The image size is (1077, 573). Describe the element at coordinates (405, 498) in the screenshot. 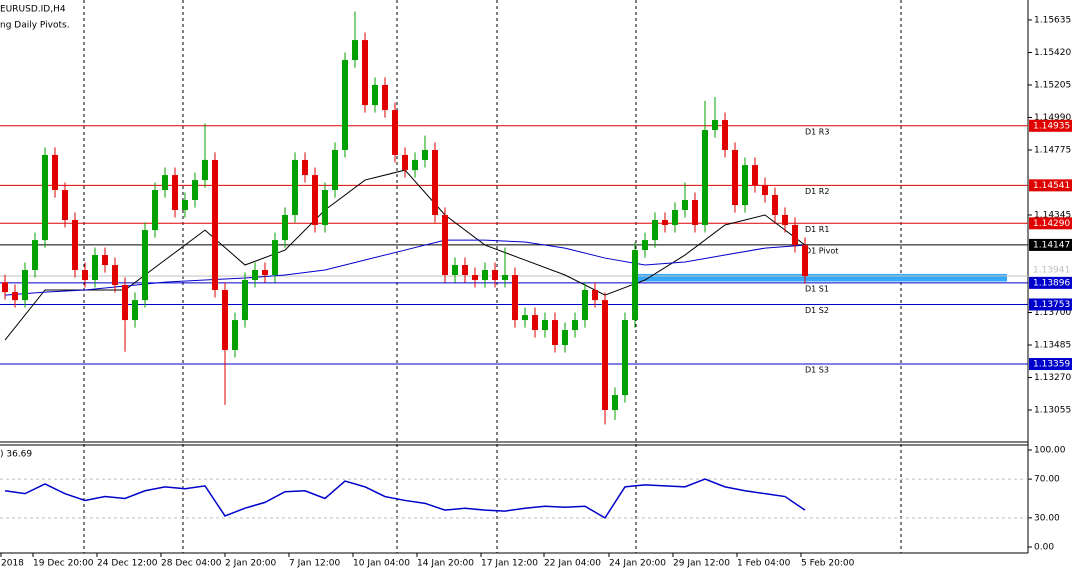

I see `indicator-line` at that location.